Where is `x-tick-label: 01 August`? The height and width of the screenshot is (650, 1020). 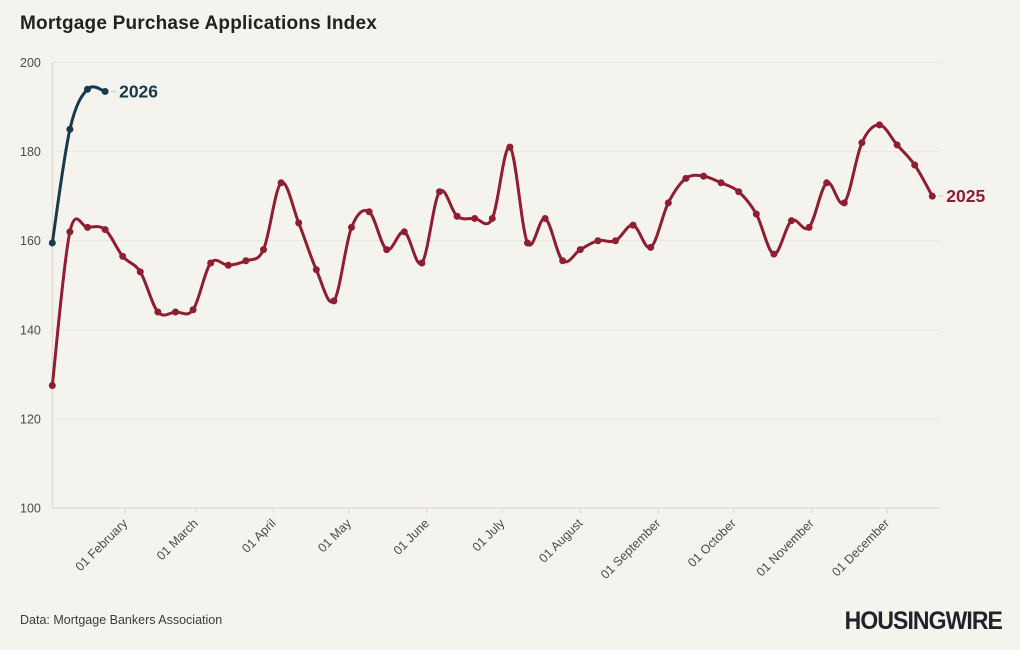
x-tick-label: 01 August is located at coordinates (561, 541).